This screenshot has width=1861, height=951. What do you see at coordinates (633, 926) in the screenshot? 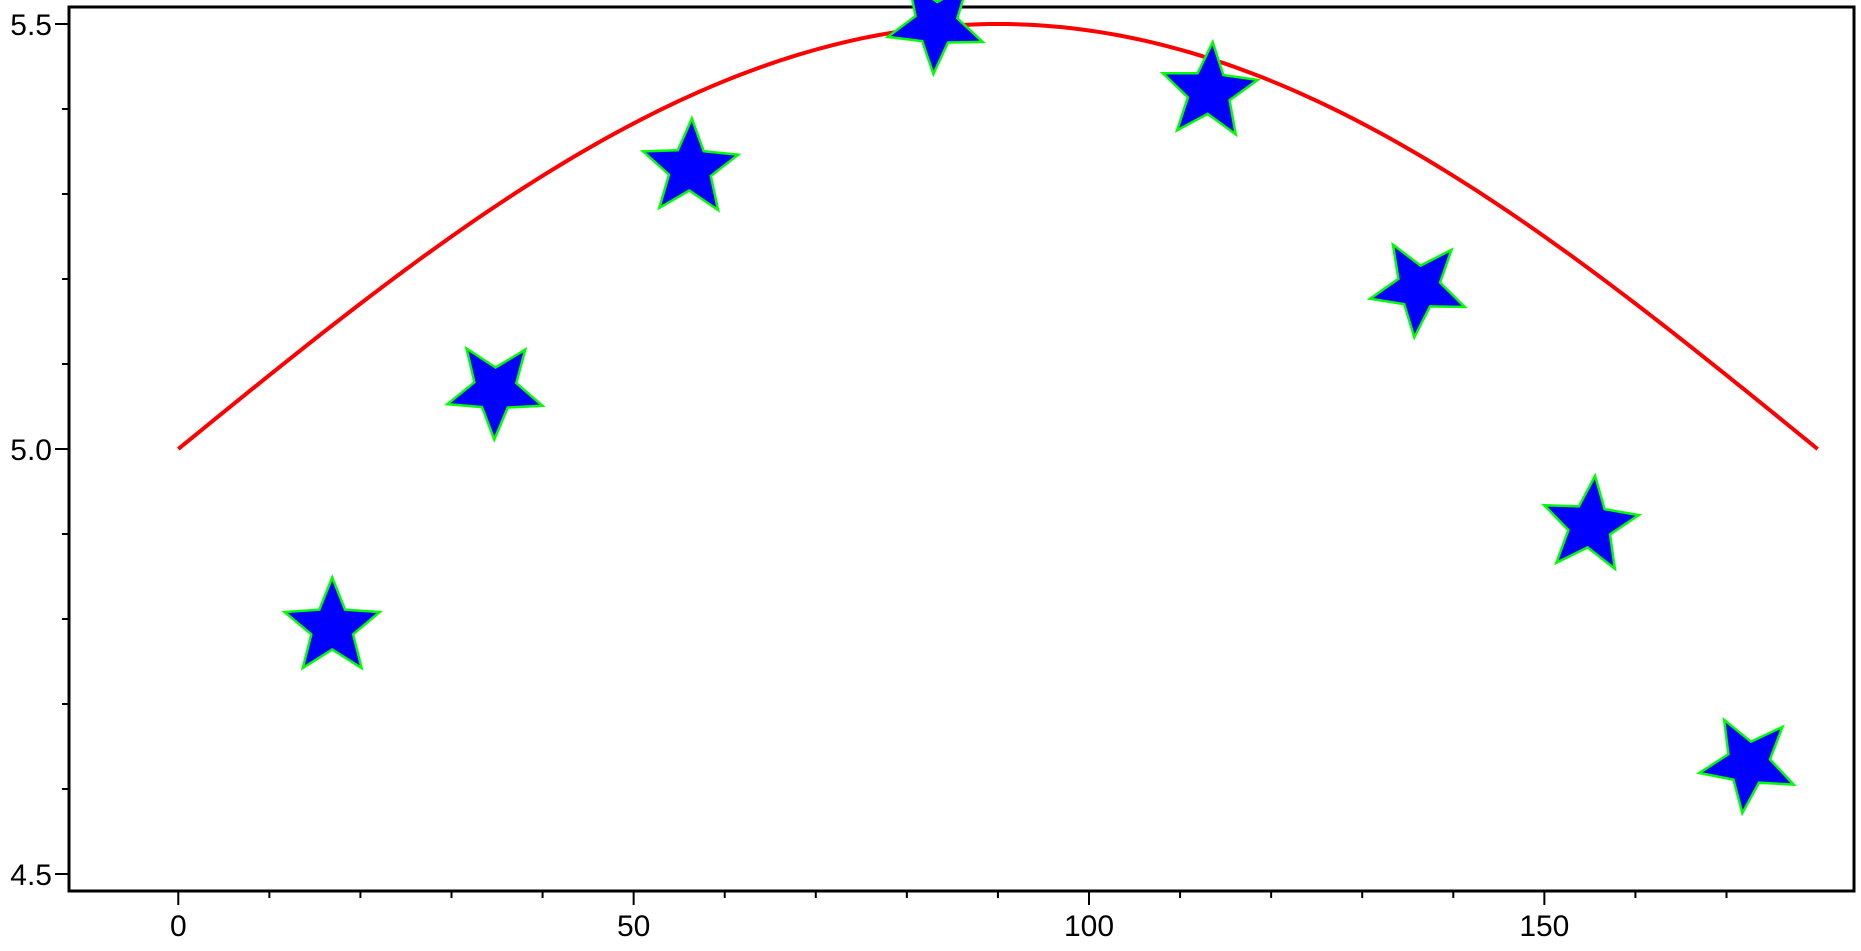
I see `x-tick-label: 50` at bounding box center [633, 926].